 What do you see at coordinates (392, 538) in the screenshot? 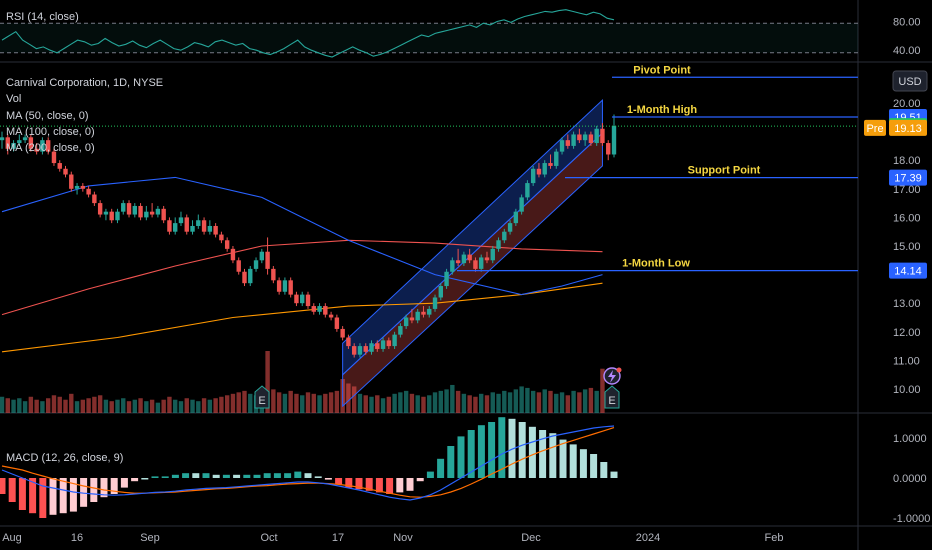
I see `time-axis: Aug 16 Sep Oct 17 Nov Dec 2024 Feb` at bounding box center [392, 538].